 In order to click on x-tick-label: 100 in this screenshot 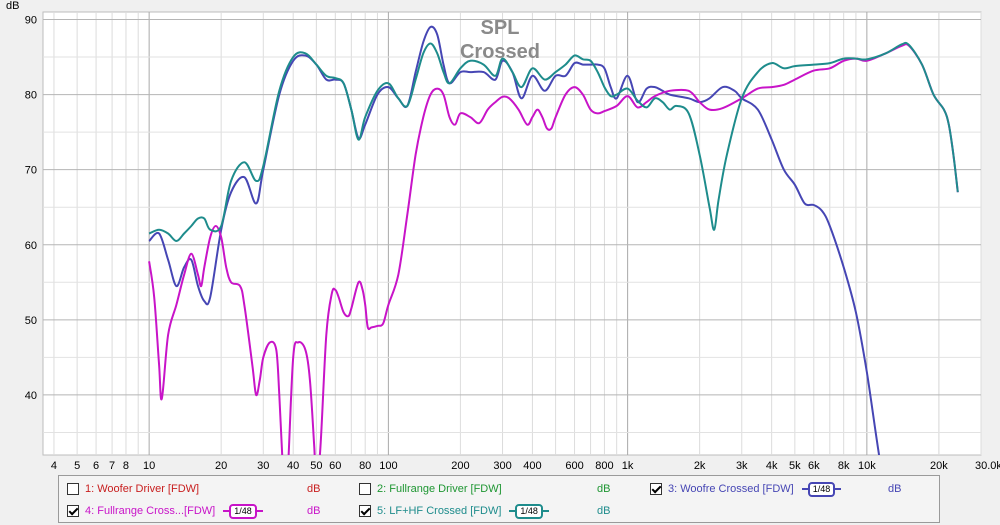, I will do `click(388, 466)`.